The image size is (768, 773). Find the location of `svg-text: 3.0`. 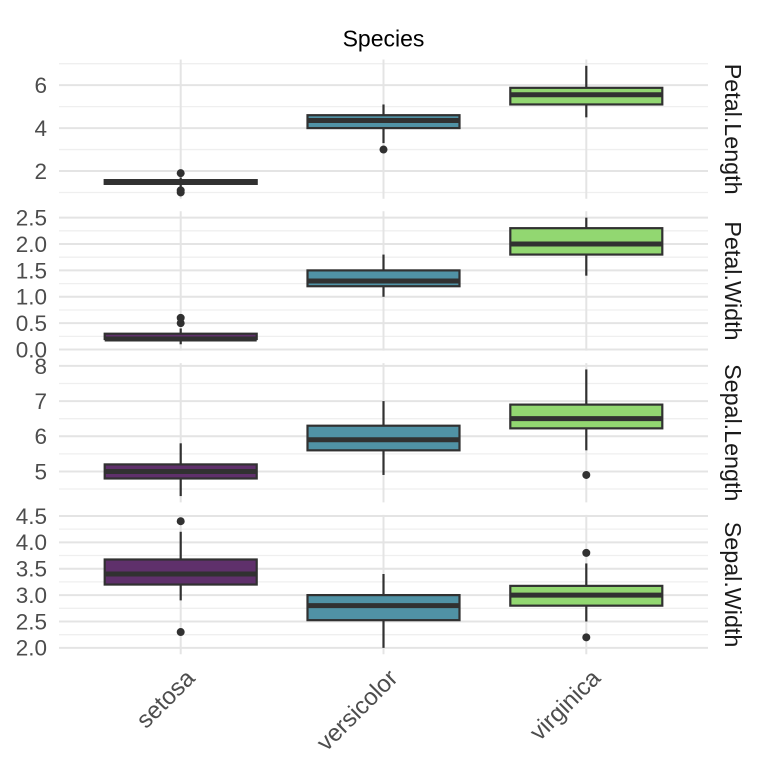

svg-text: 3.0 is located at coordinates (31, 595).